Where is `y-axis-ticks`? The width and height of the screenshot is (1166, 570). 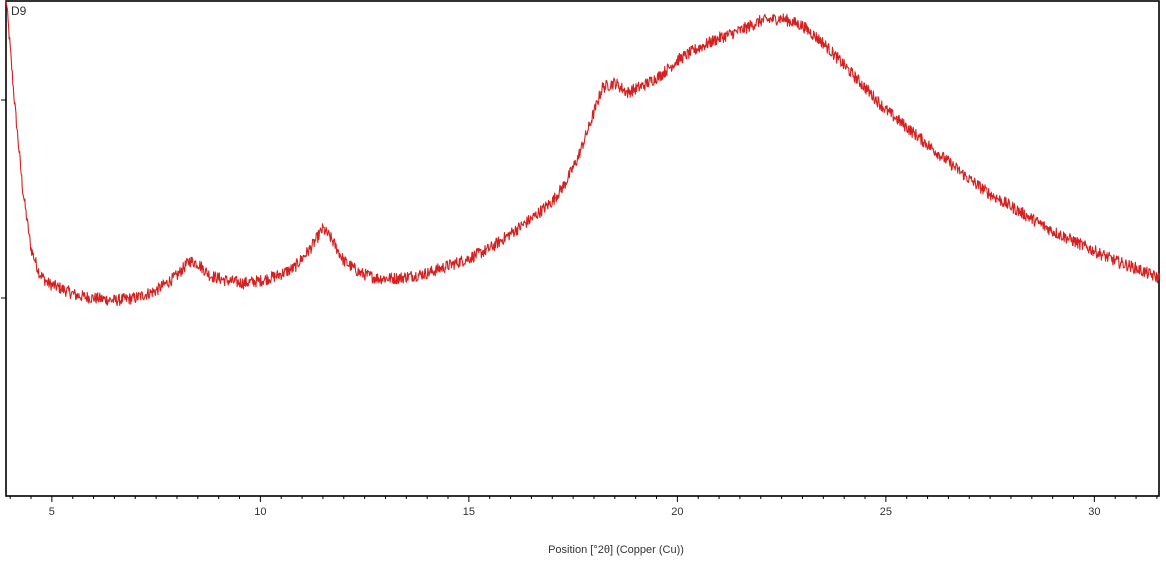 y-axis-ticks is located at coordinates (3, 199).